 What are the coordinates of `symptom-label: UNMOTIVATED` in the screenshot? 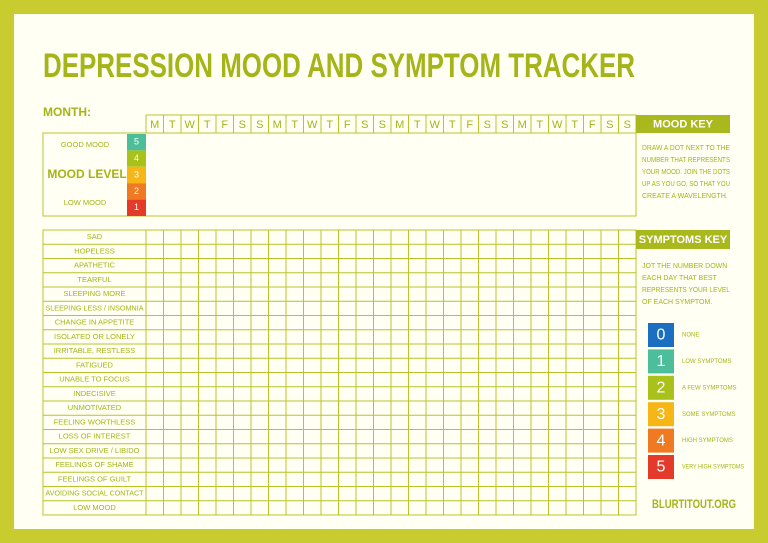 It's located at (95, 407).